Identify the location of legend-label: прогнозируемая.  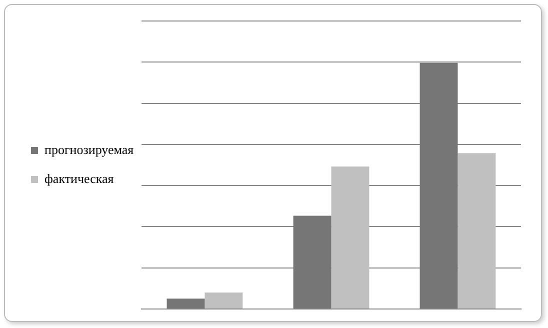
(89, 149).